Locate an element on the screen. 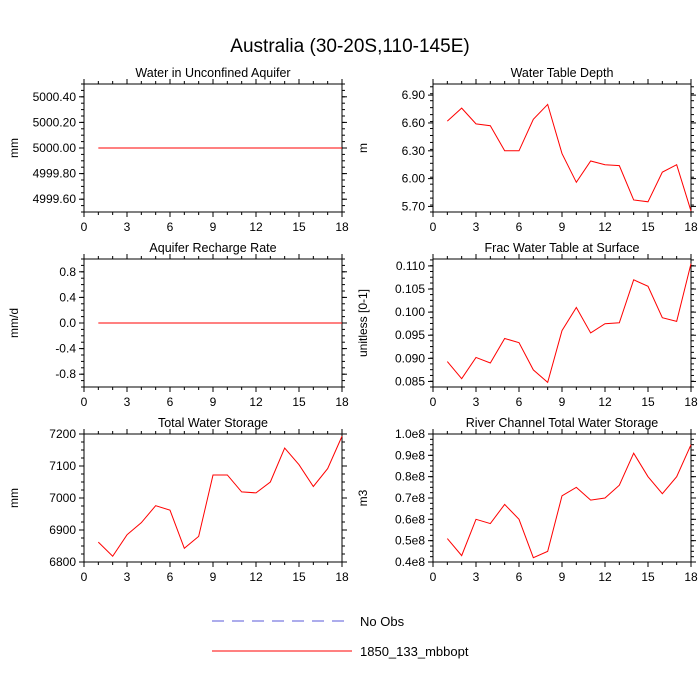 The height and width of the screenshot is (700, 700). panel-title: River Channel Total Water Storage is located at coordinates (562, 423).